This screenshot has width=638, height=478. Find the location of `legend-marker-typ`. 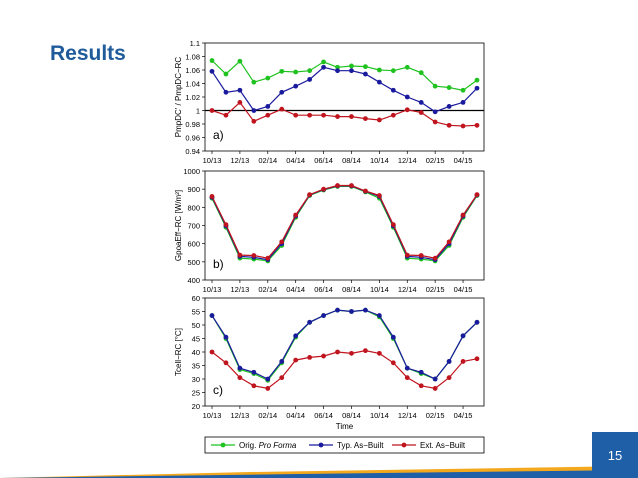

legend-marker-typ is located at coordinates (321, 445).